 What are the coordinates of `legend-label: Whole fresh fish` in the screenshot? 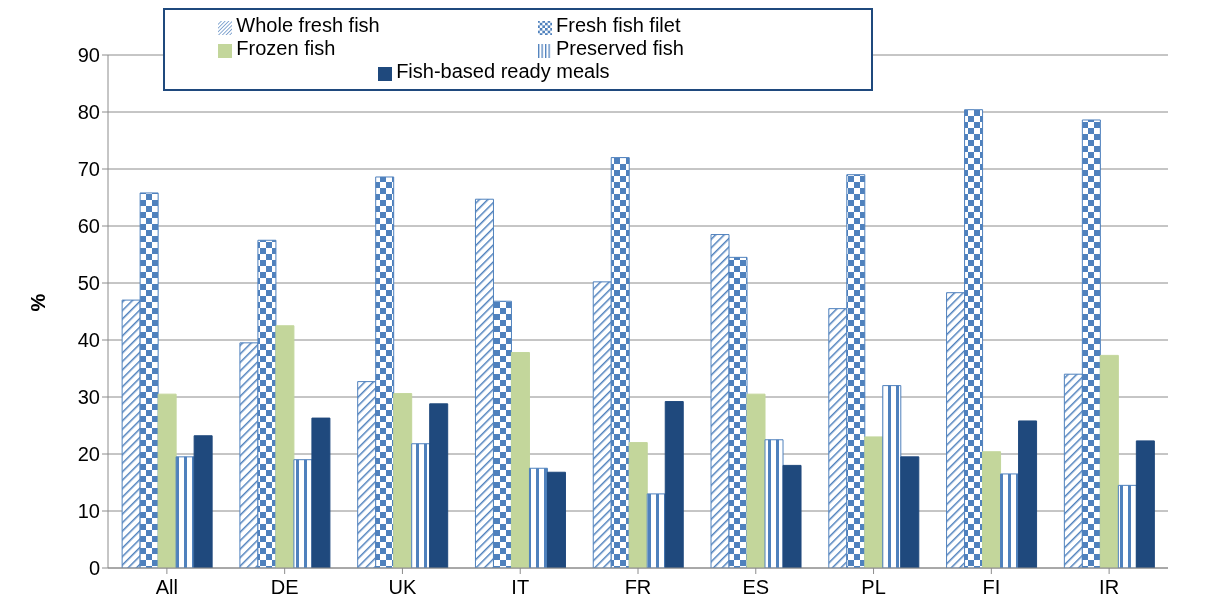 It's located at (308, 25).